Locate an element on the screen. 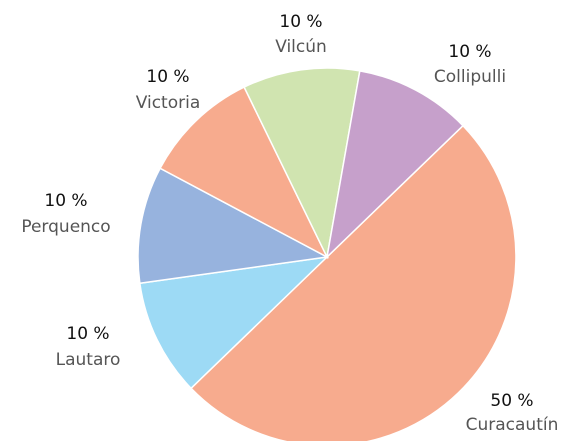  category-label: Vilcún is located at coordinates (301, 47).